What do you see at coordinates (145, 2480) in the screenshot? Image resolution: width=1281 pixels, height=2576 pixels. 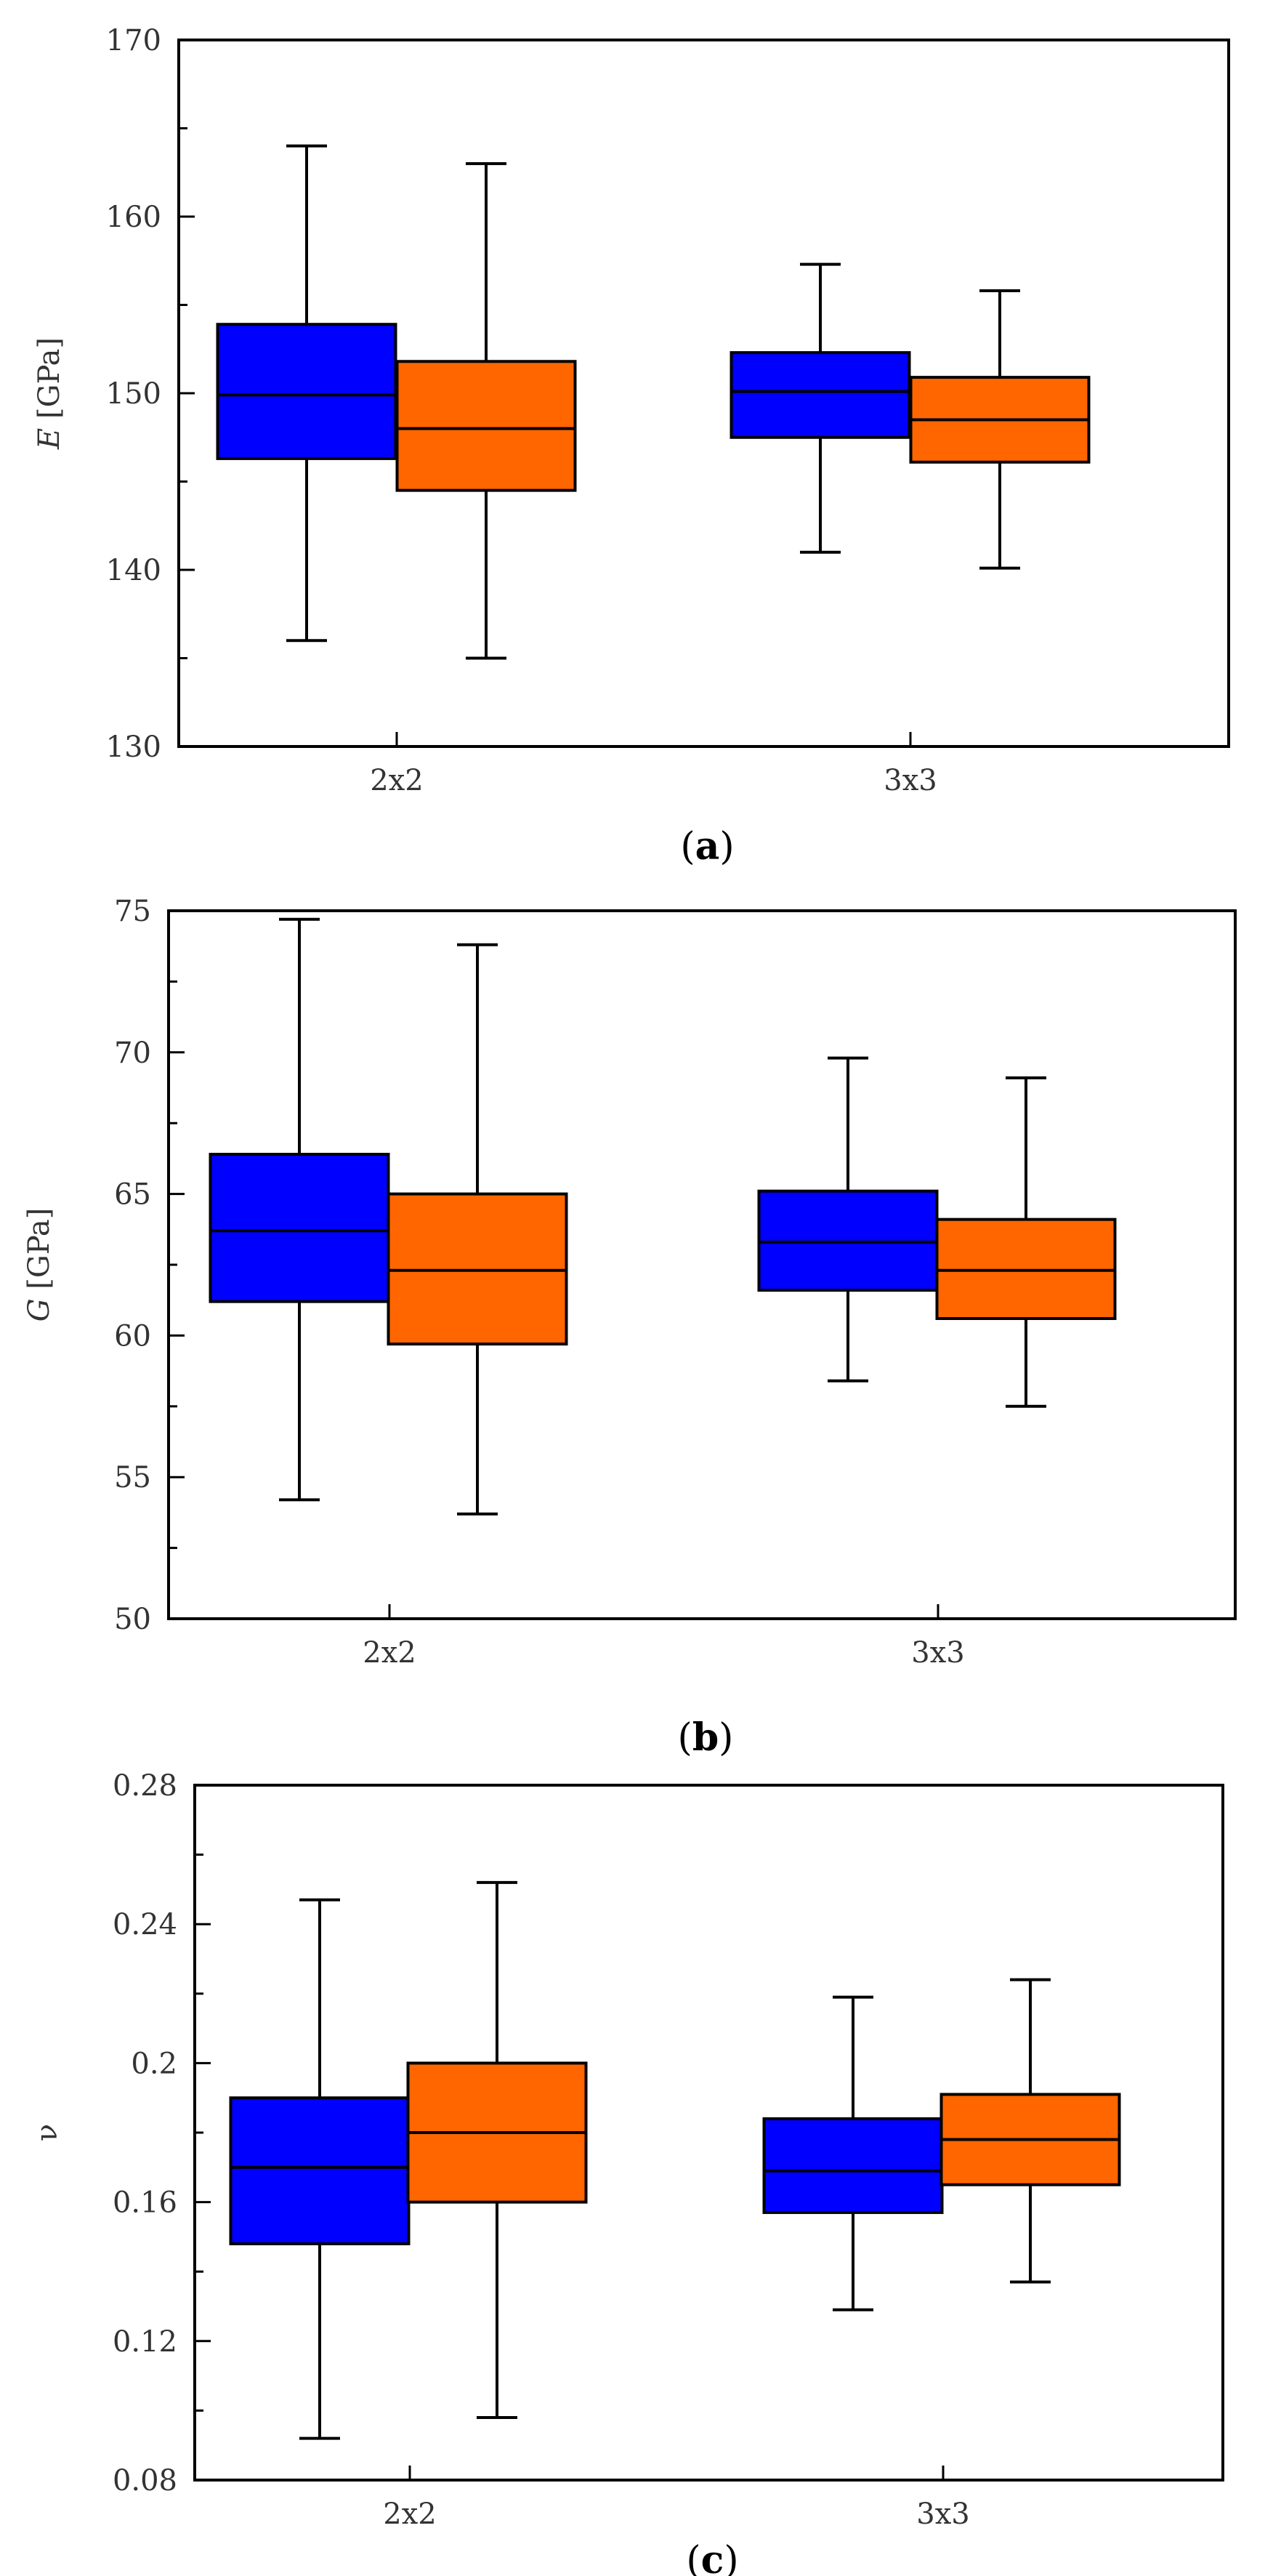 I see `y-tick-label: 0.08` at bounding box center [145, 2480].